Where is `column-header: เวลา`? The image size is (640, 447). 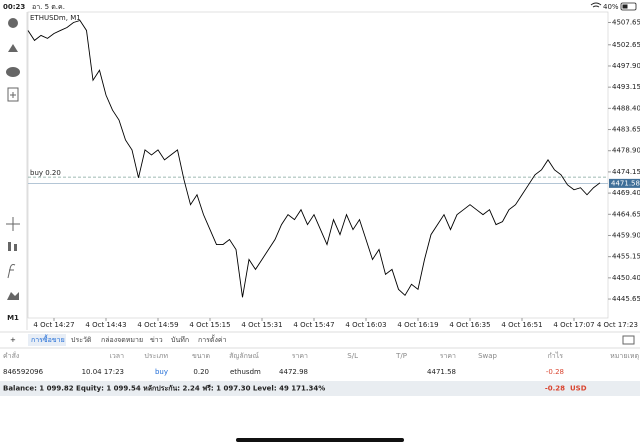
column-header: เวลา is located at coordinates (116, 356).